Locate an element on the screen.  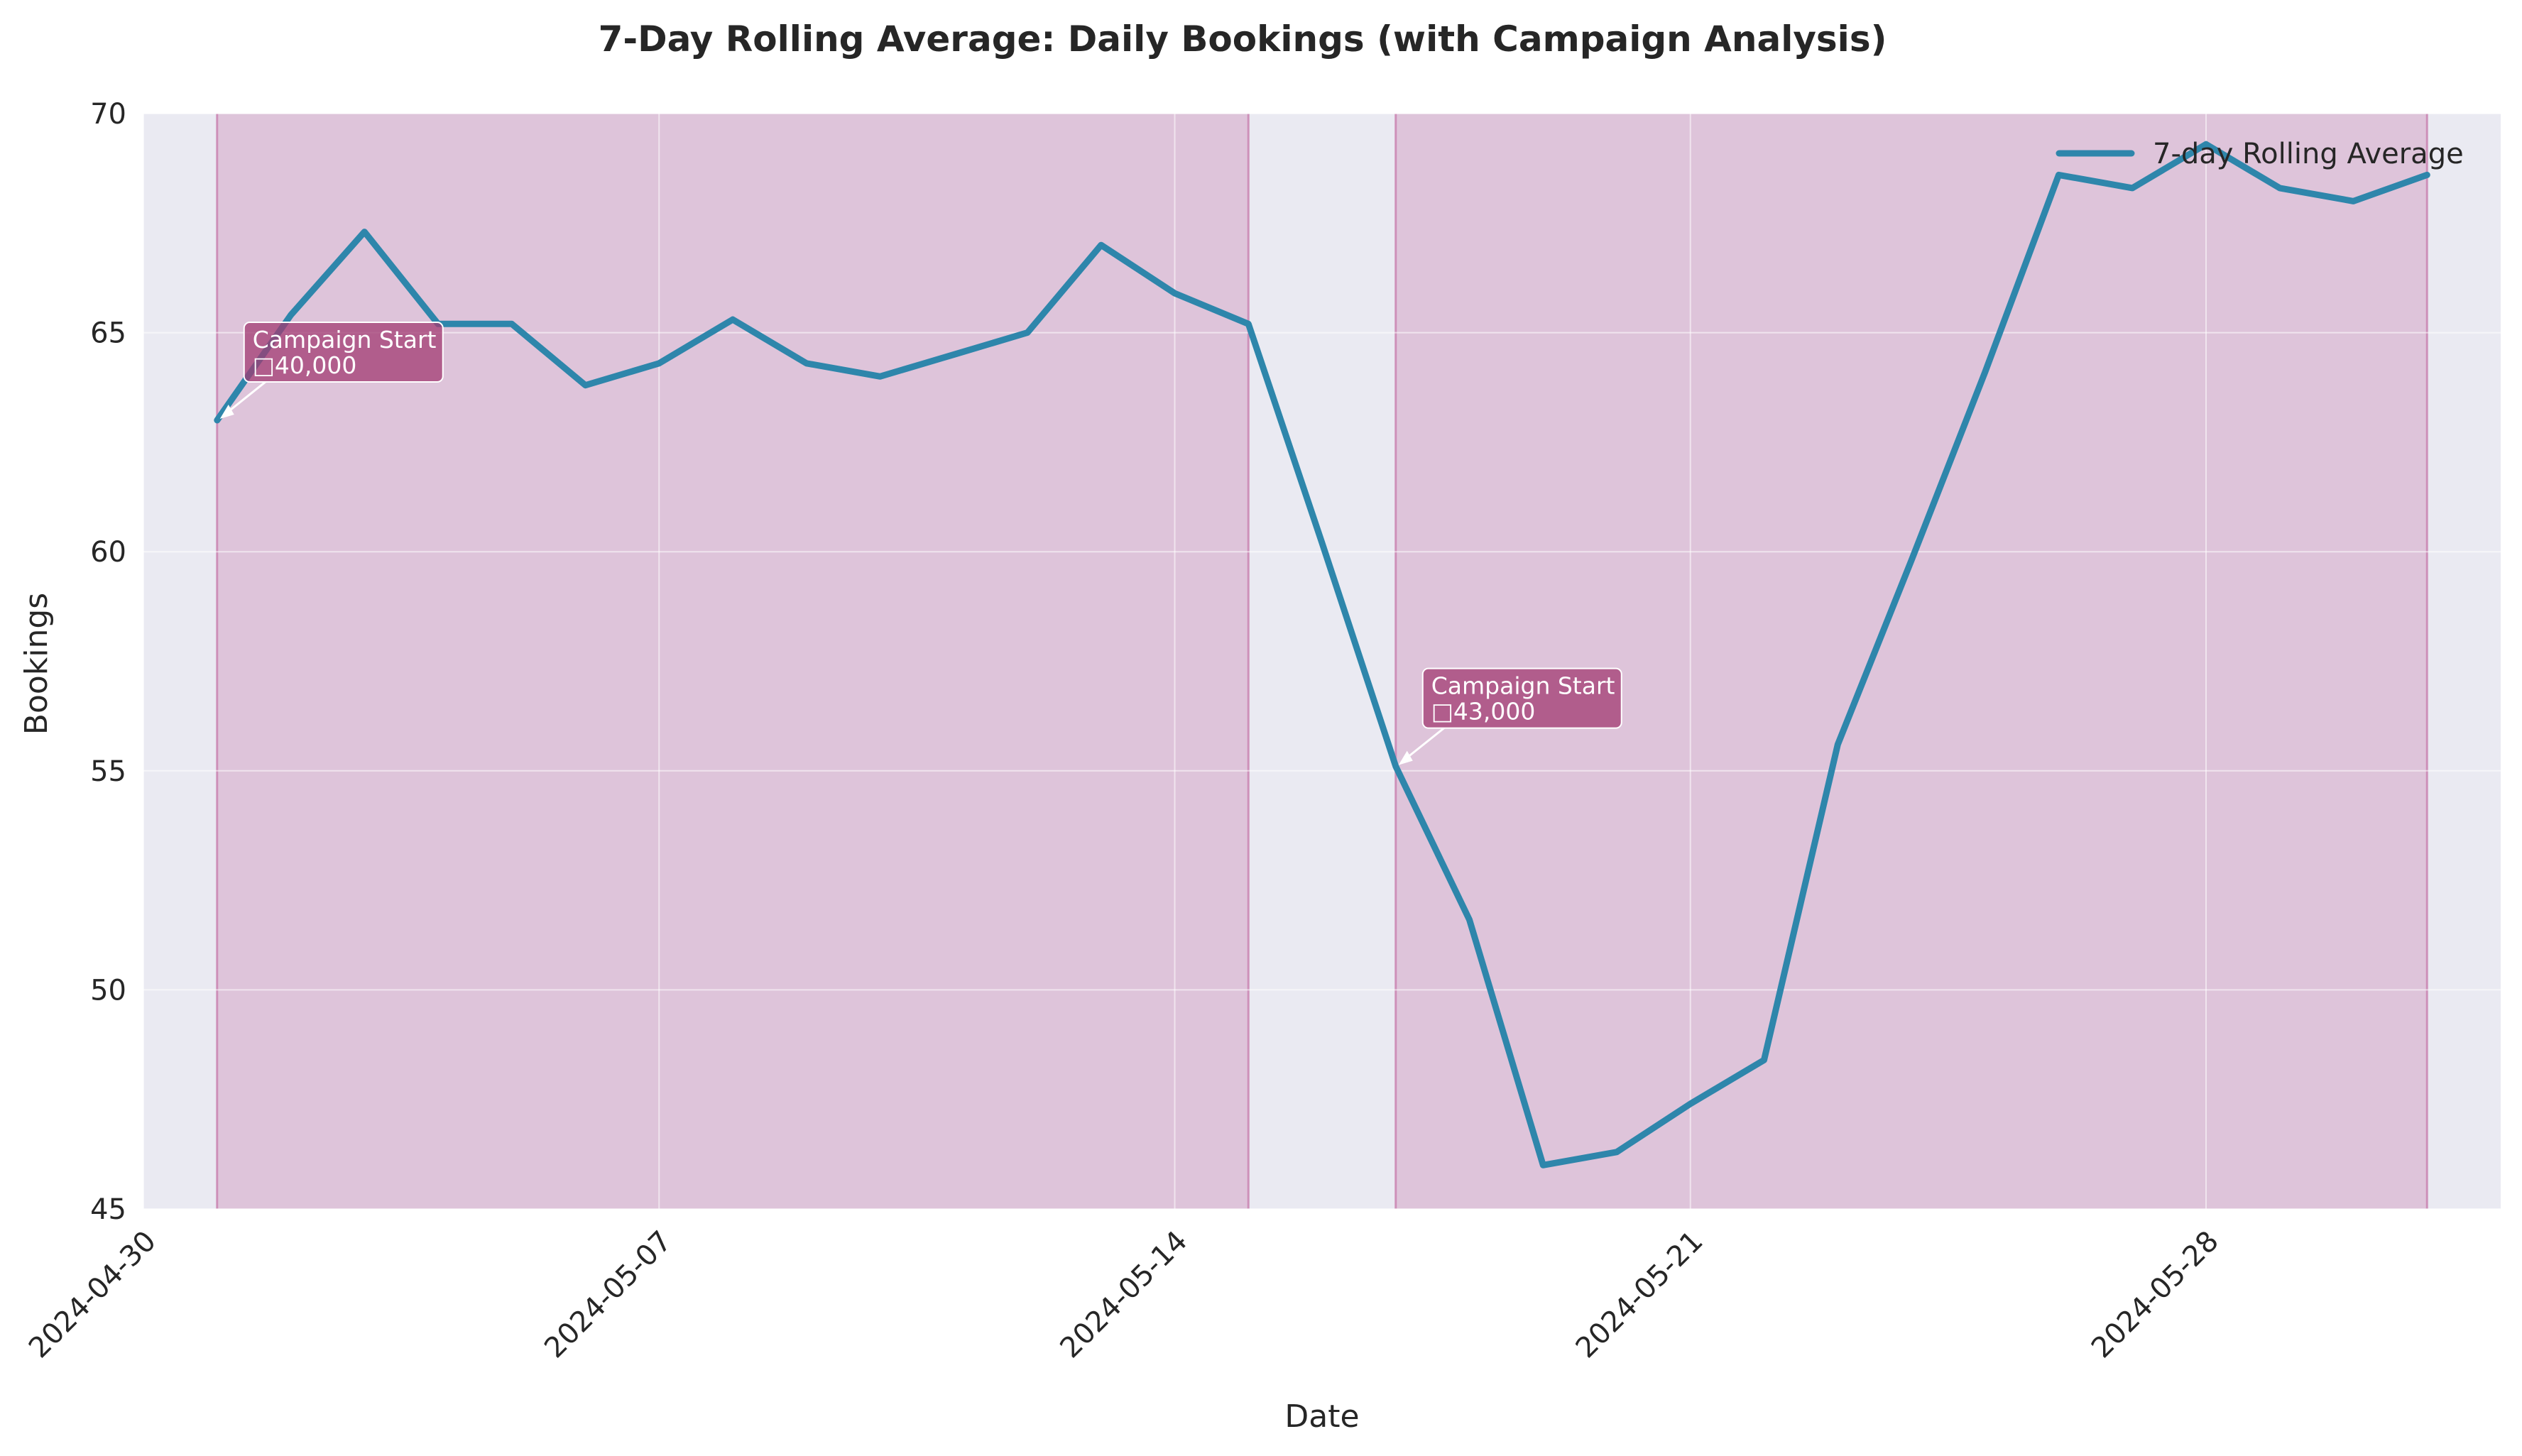
x-tick-label: 2024-05-28 is located at coordinates (2155, 1295).